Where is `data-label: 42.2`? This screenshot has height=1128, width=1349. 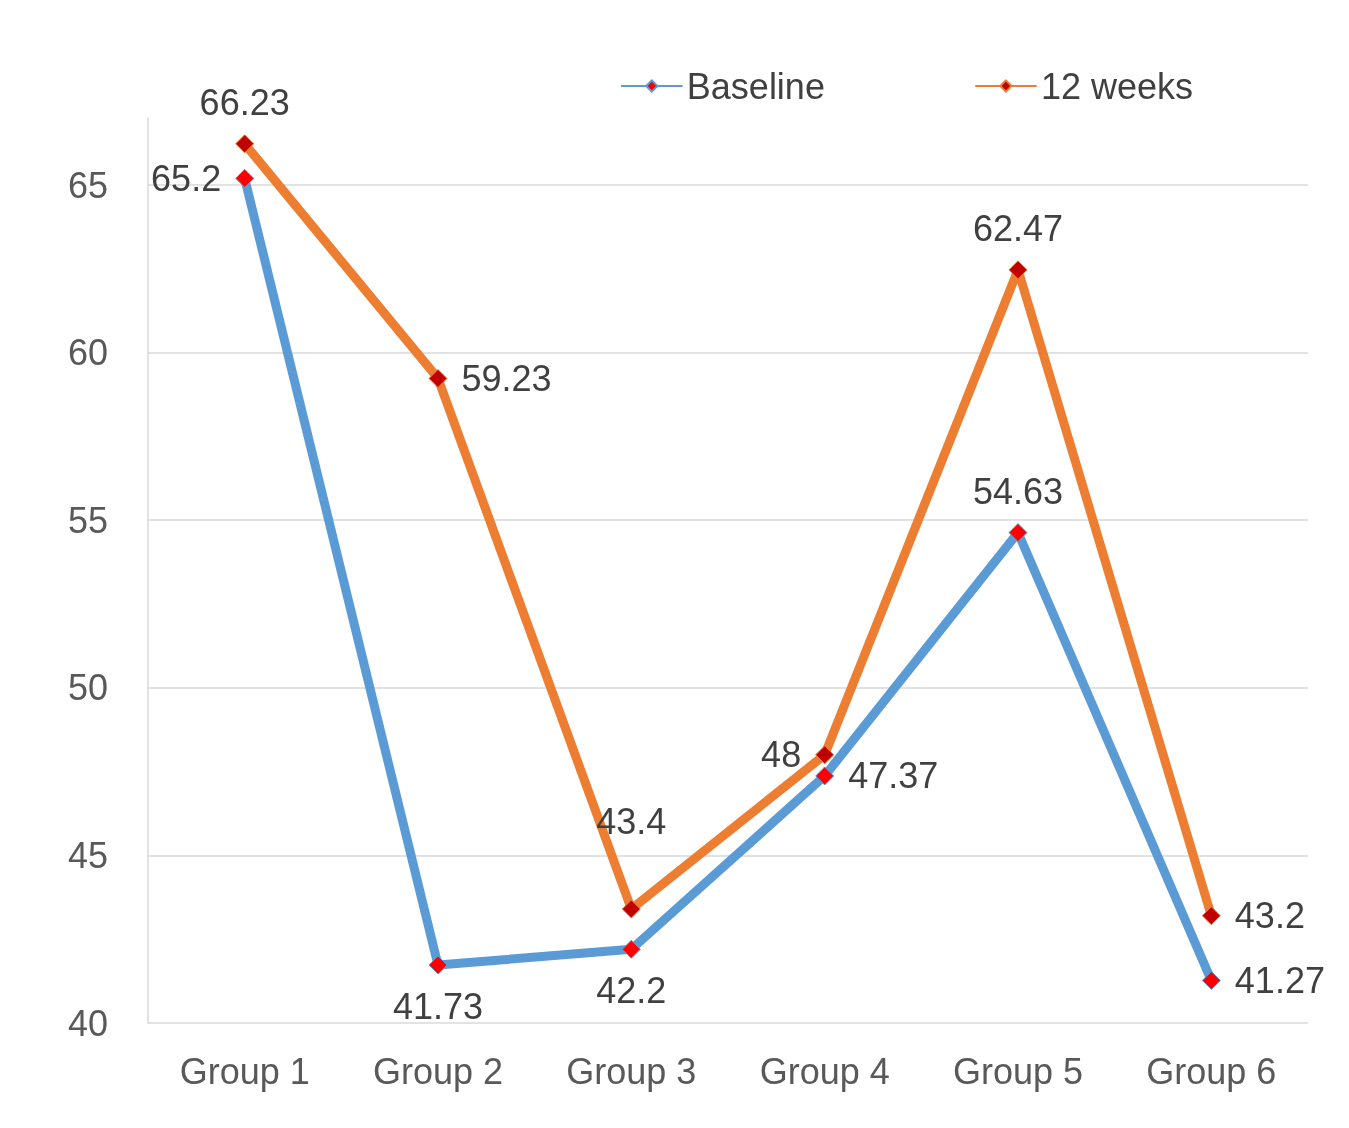
data-label: 42.2 is located at coordinates (631, 991).